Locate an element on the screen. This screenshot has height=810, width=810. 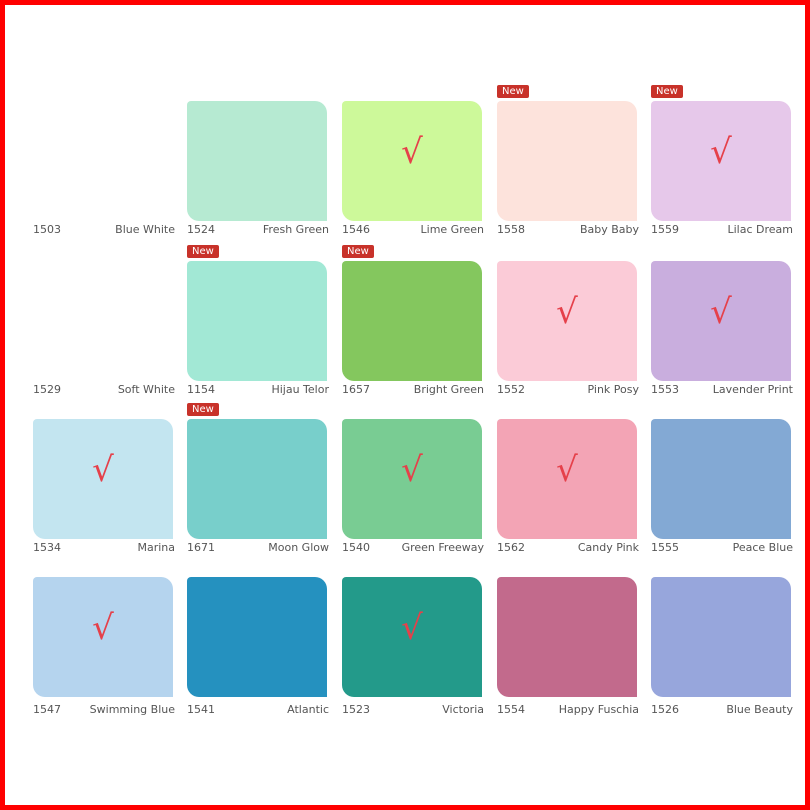
color-name: Soft White is located at coordinates (146, 389).